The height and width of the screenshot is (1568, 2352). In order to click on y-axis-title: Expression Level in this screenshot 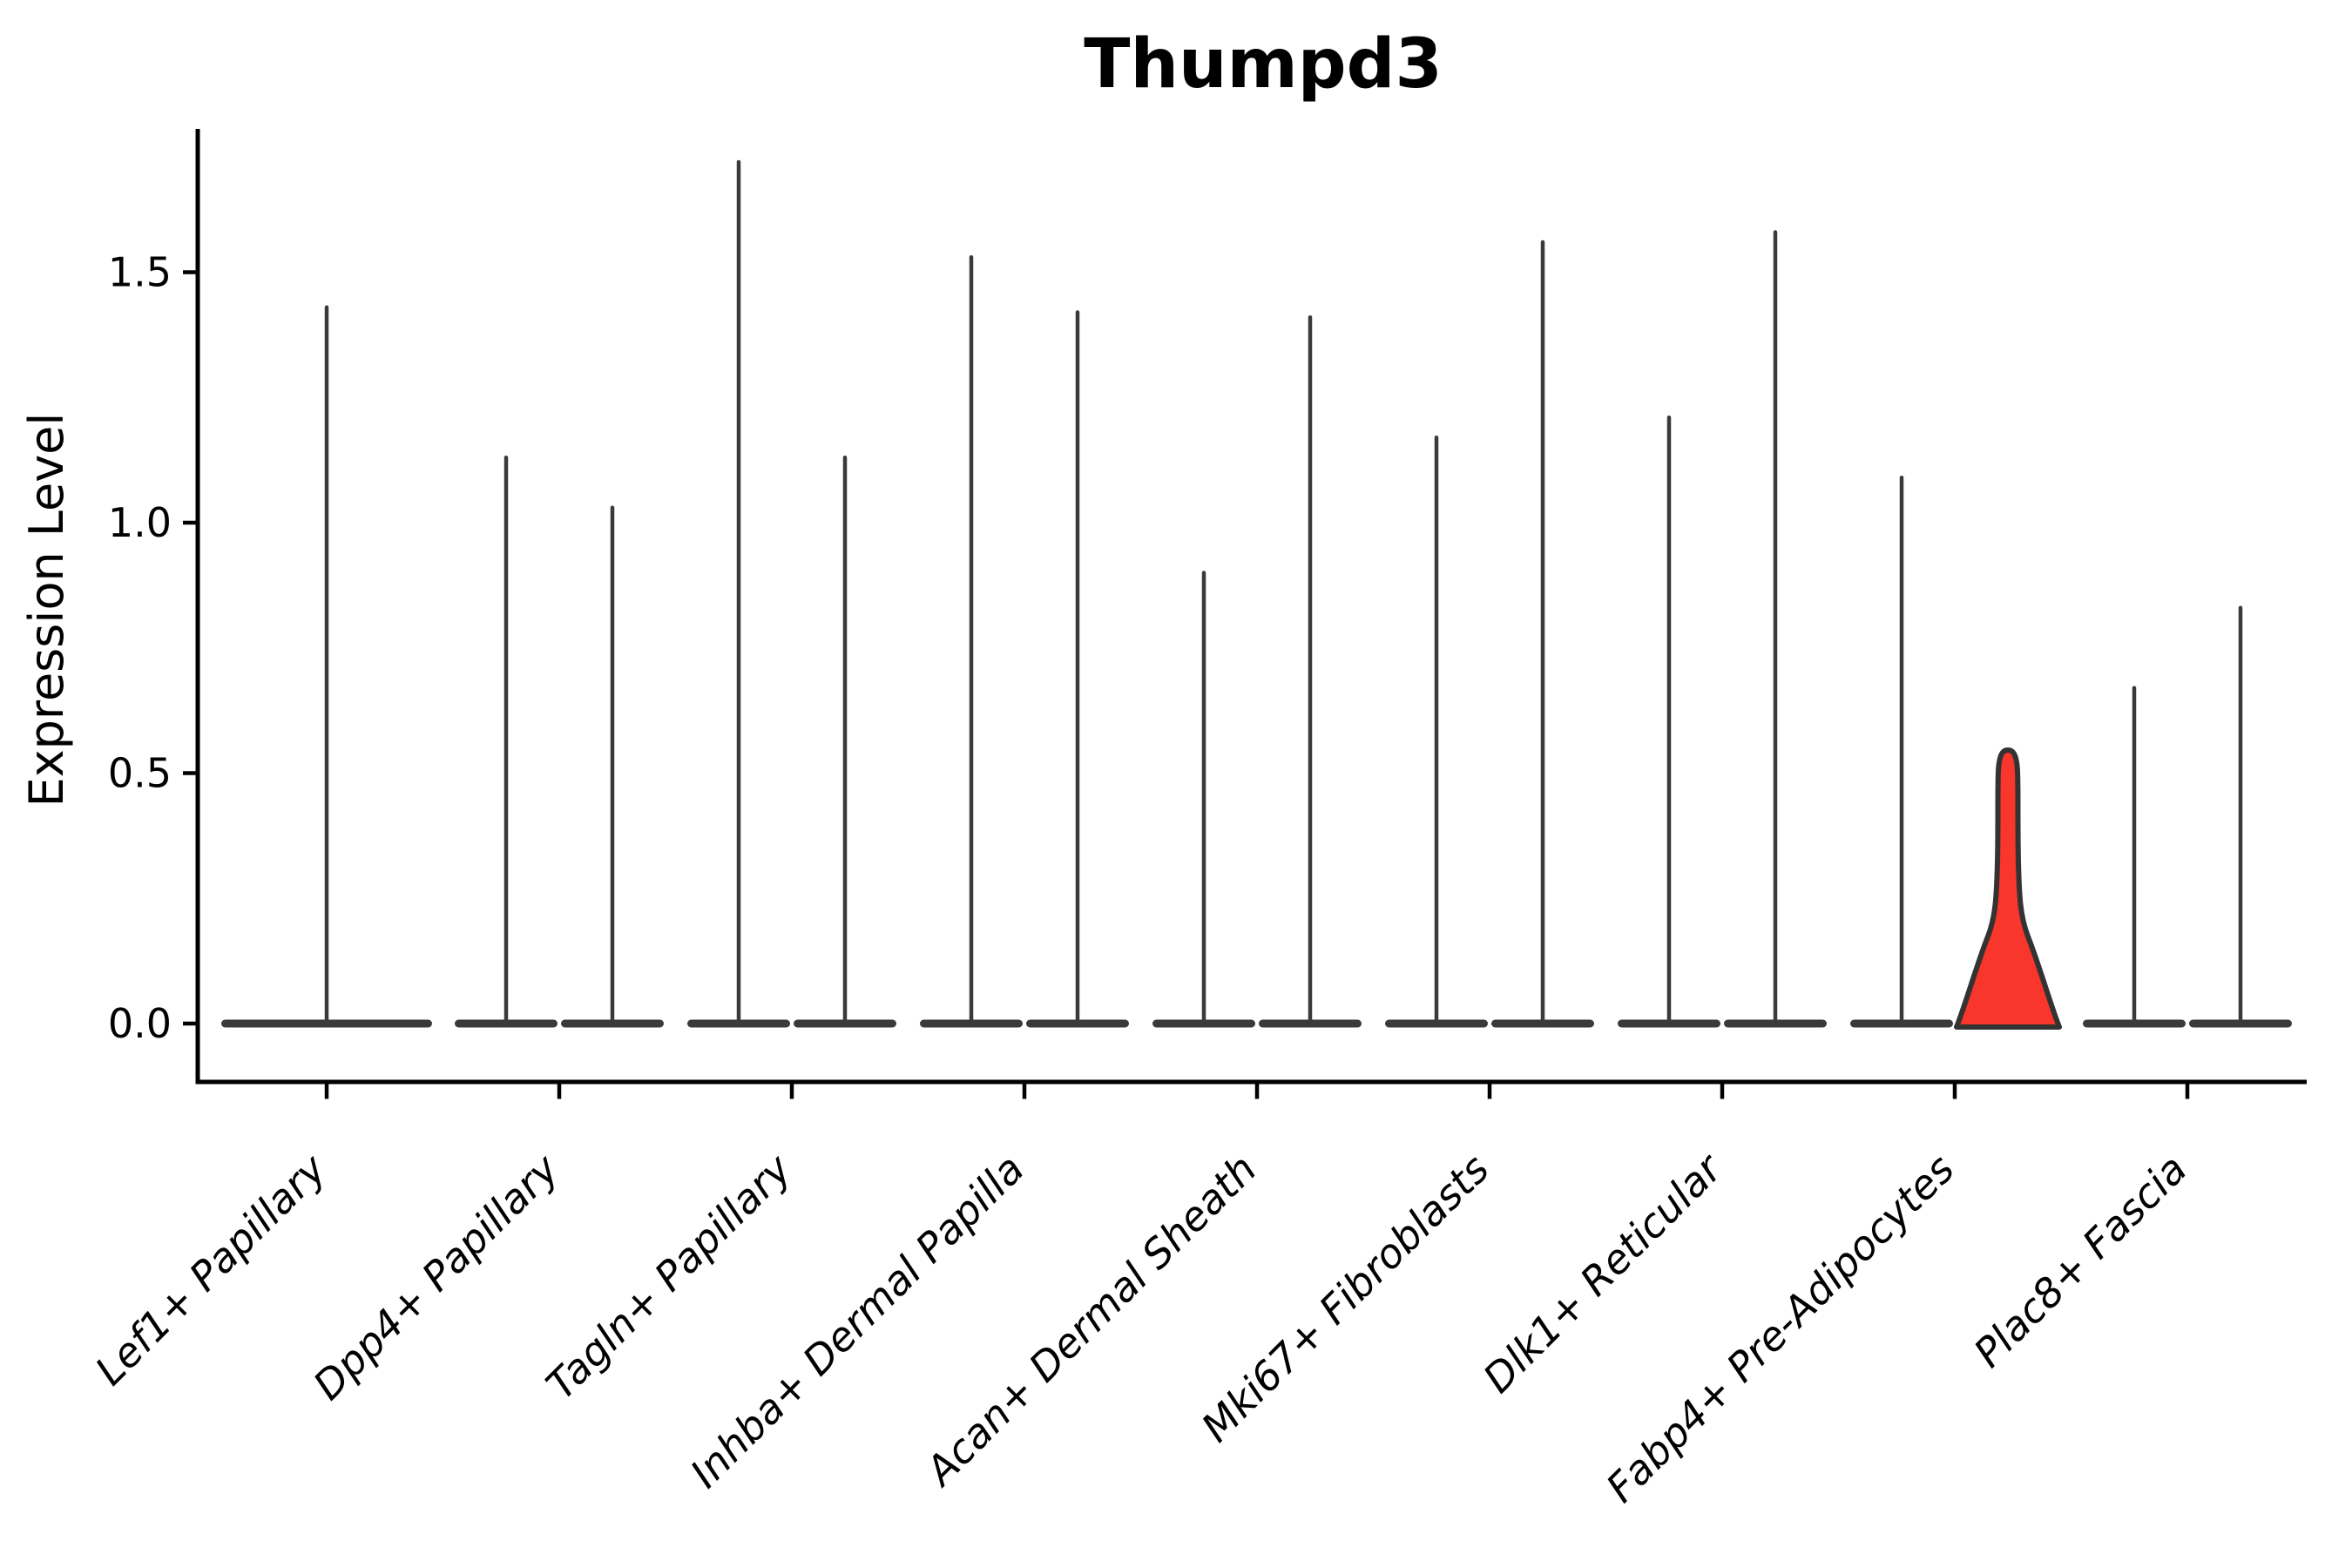, I will do `click(46, 610)`.